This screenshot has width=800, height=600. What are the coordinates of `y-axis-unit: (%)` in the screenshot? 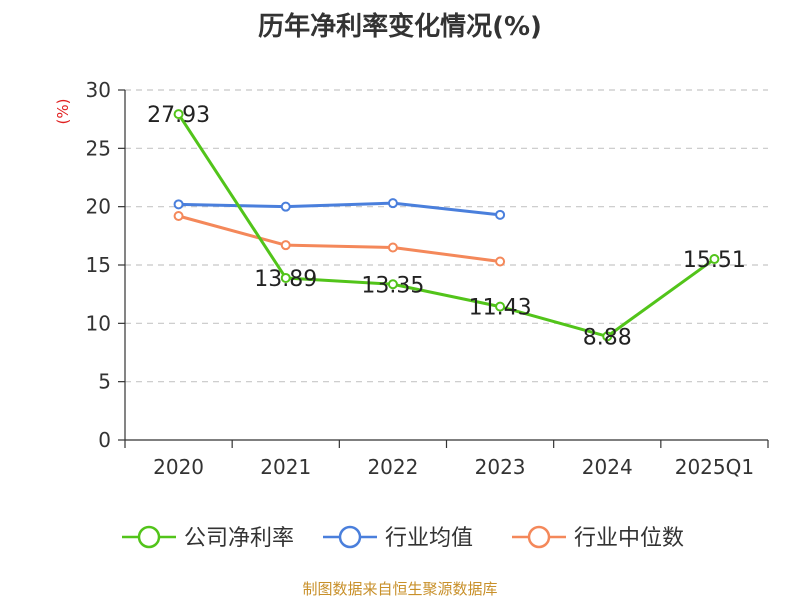 It's located at (63, 112).